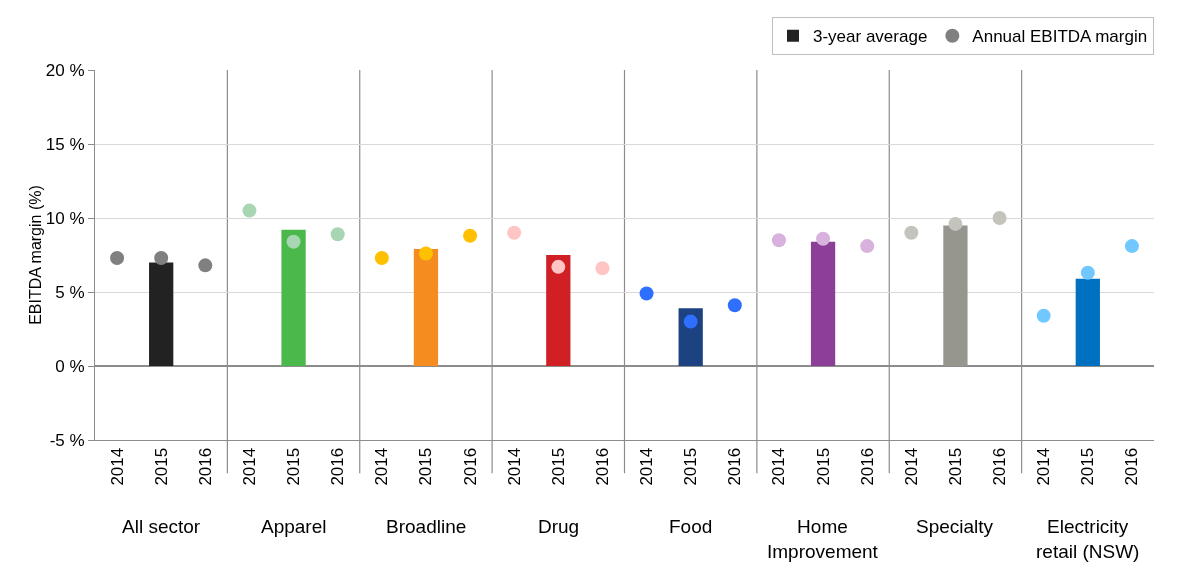  What do you see at coordinates (294, 526) in the screenshot?
I see `text: Apparel` at bounding box center [294, 526].